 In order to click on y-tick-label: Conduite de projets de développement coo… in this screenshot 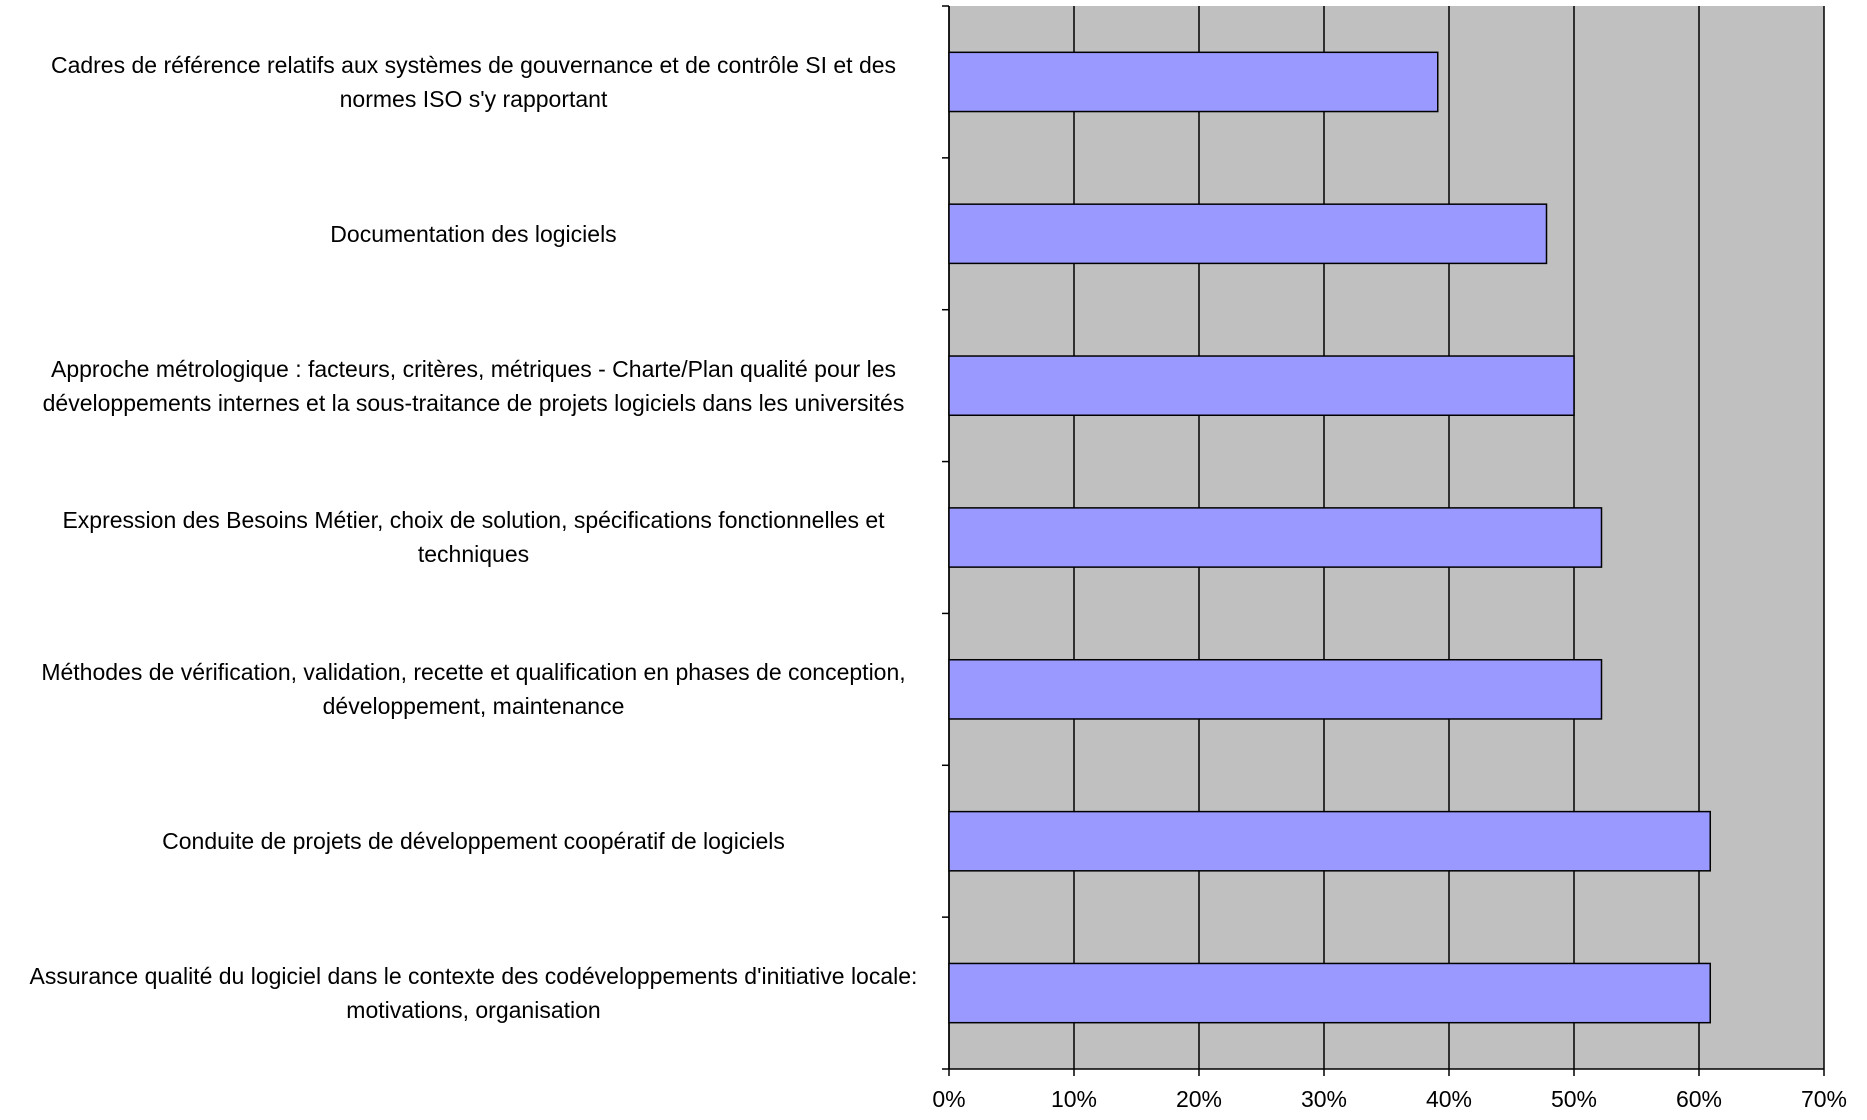, I will do `click(473, 841)`.